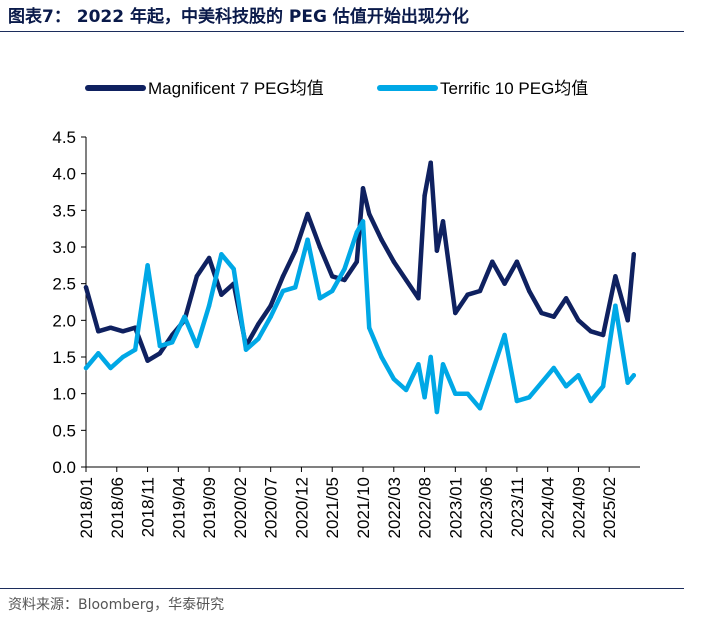 Image resolution: width=705 pixels, height=630 pixels. Describe the element at coordinates (236, 88) in the screenshot. I see `legend-label-1: Magnificent 7 PEG均值` at that location.